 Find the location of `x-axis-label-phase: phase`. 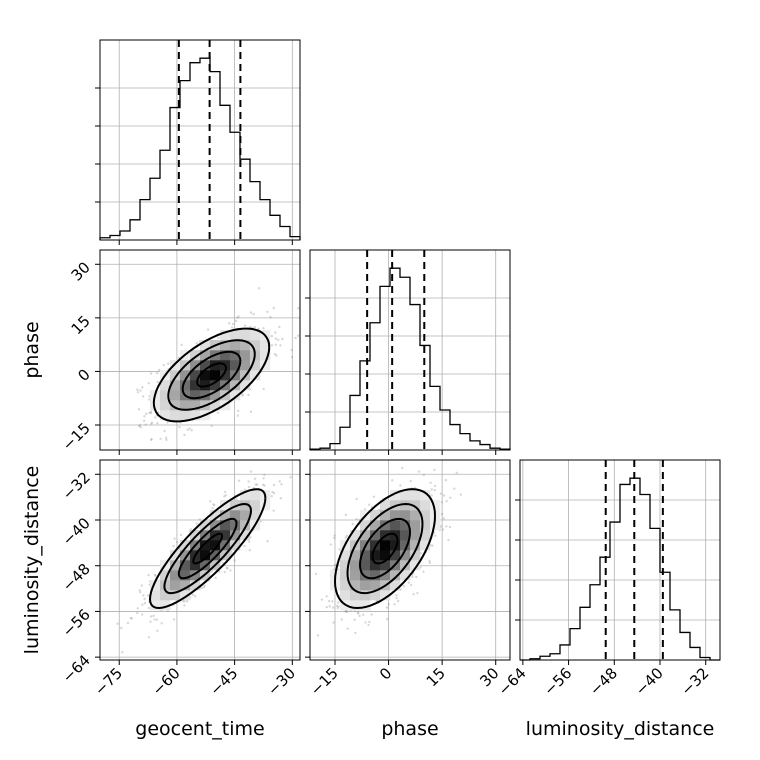

x-axis-label-phase: phase is located at coordinates (409, 729).